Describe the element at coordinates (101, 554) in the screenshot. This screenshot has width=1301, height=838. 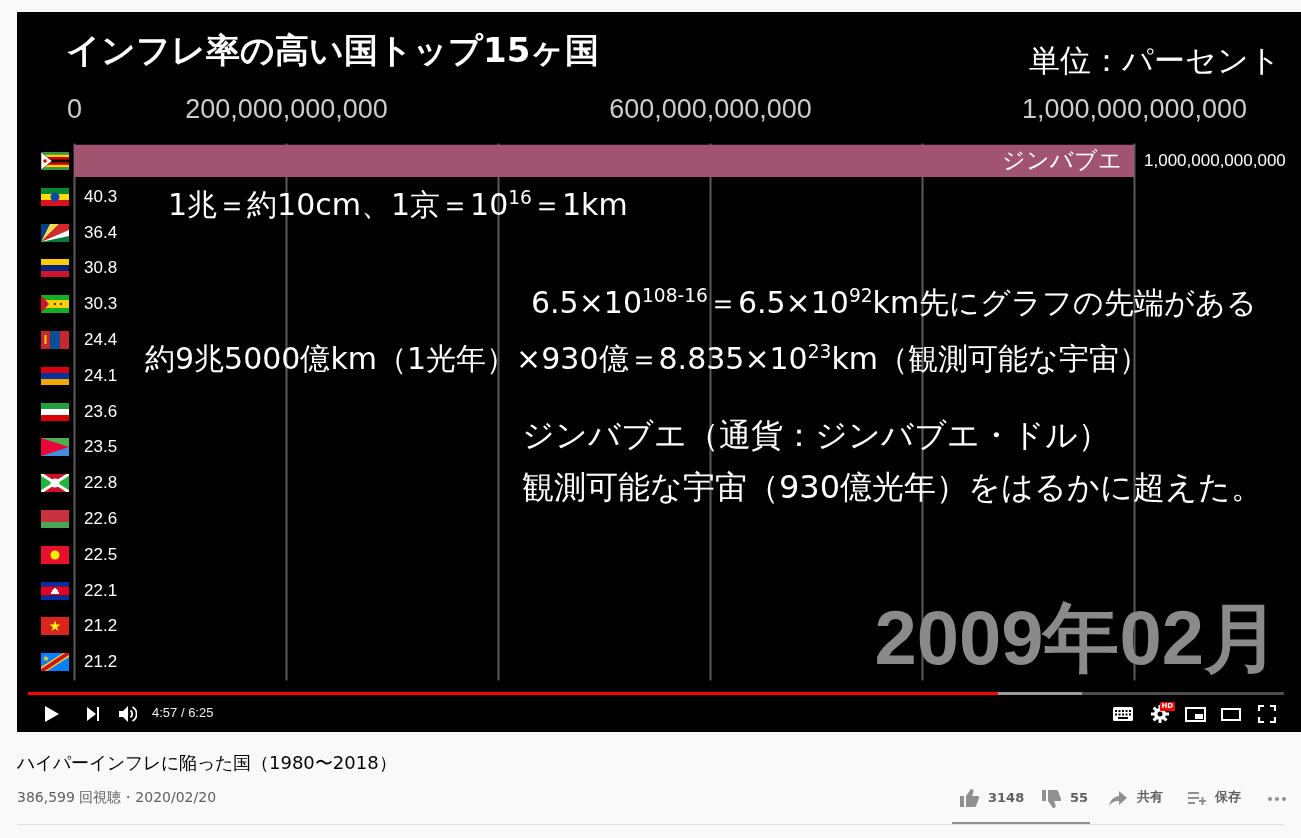
I see `data-label: 22.5` at that location.